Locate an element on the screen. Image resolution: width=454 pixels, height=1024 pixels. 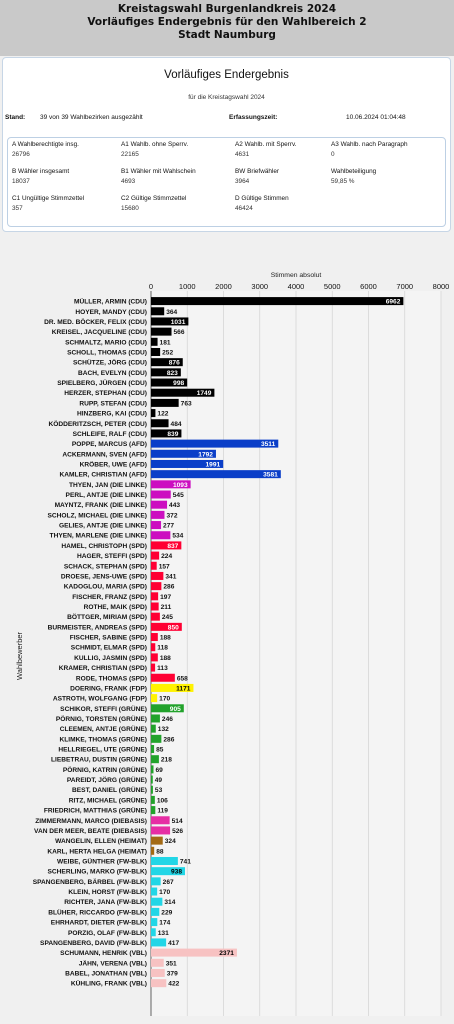
stat-c2: C2 Gültige Stimmzettel 15680 is located at coordinates (153, 204).